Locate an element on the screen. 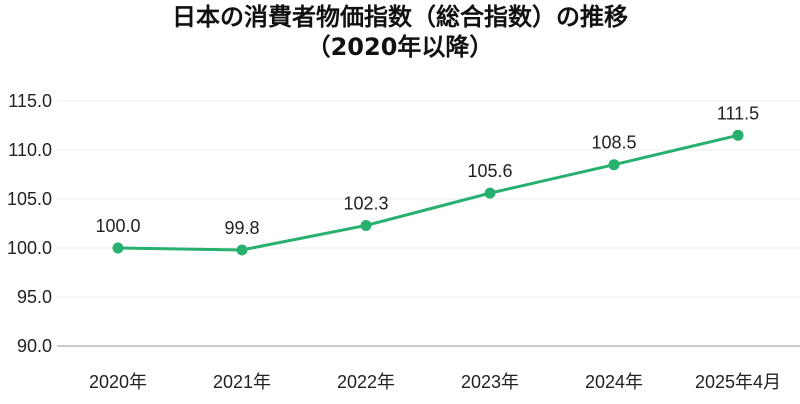 The image size is (800, 404). y-tick-label: 100.0 is located at coordinates (29, 248).